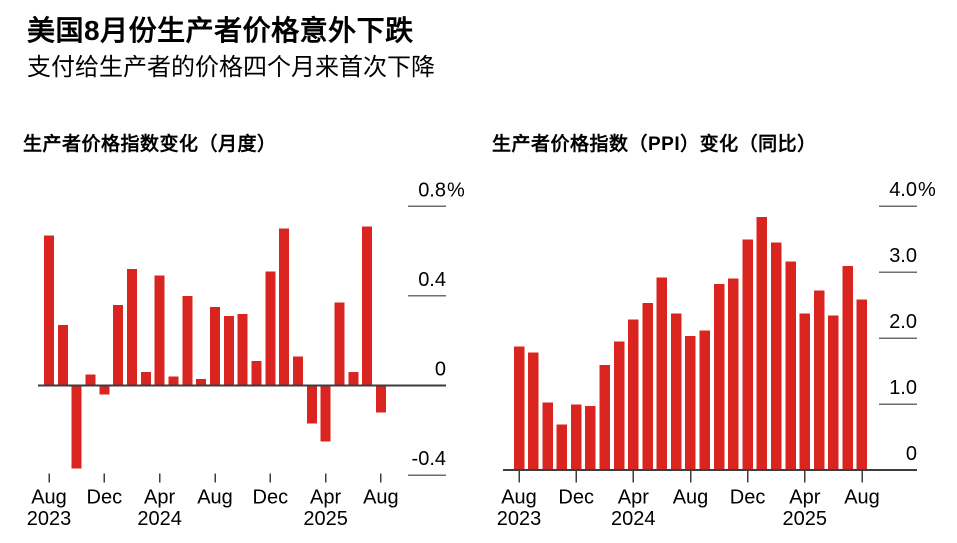 The image size is (957, 543). I want to click on y-tick-label: 3.0, so click(903, 256).